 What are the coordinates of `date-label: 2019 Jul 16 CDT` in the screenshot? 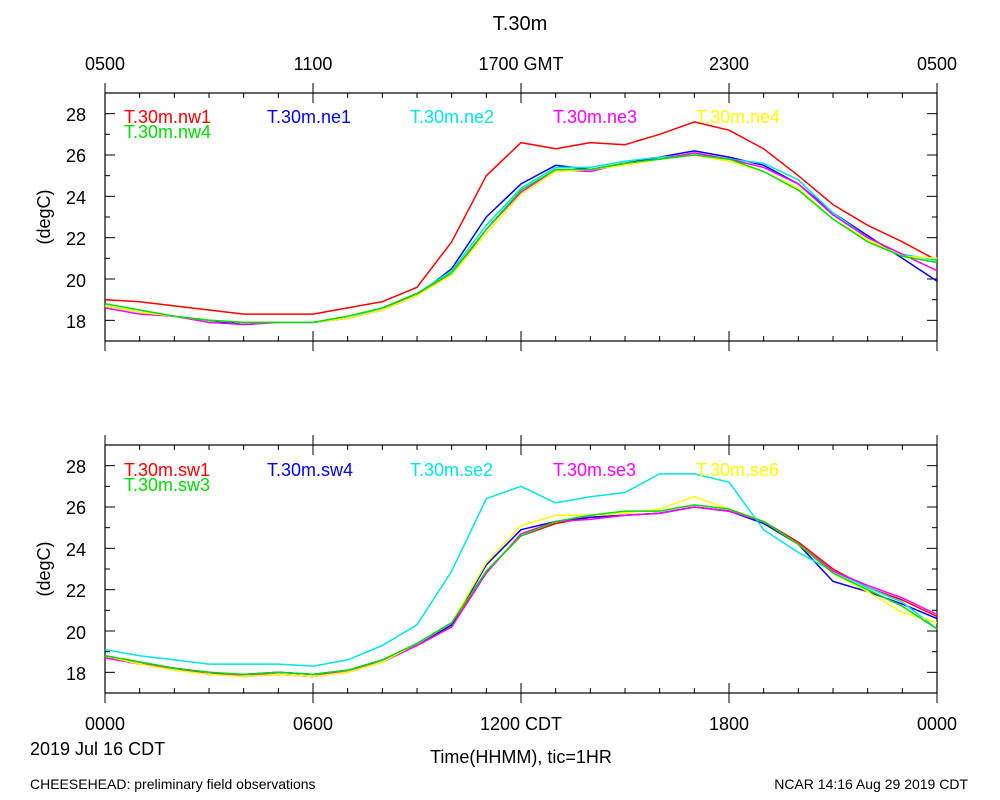 It's located at (97, 749).